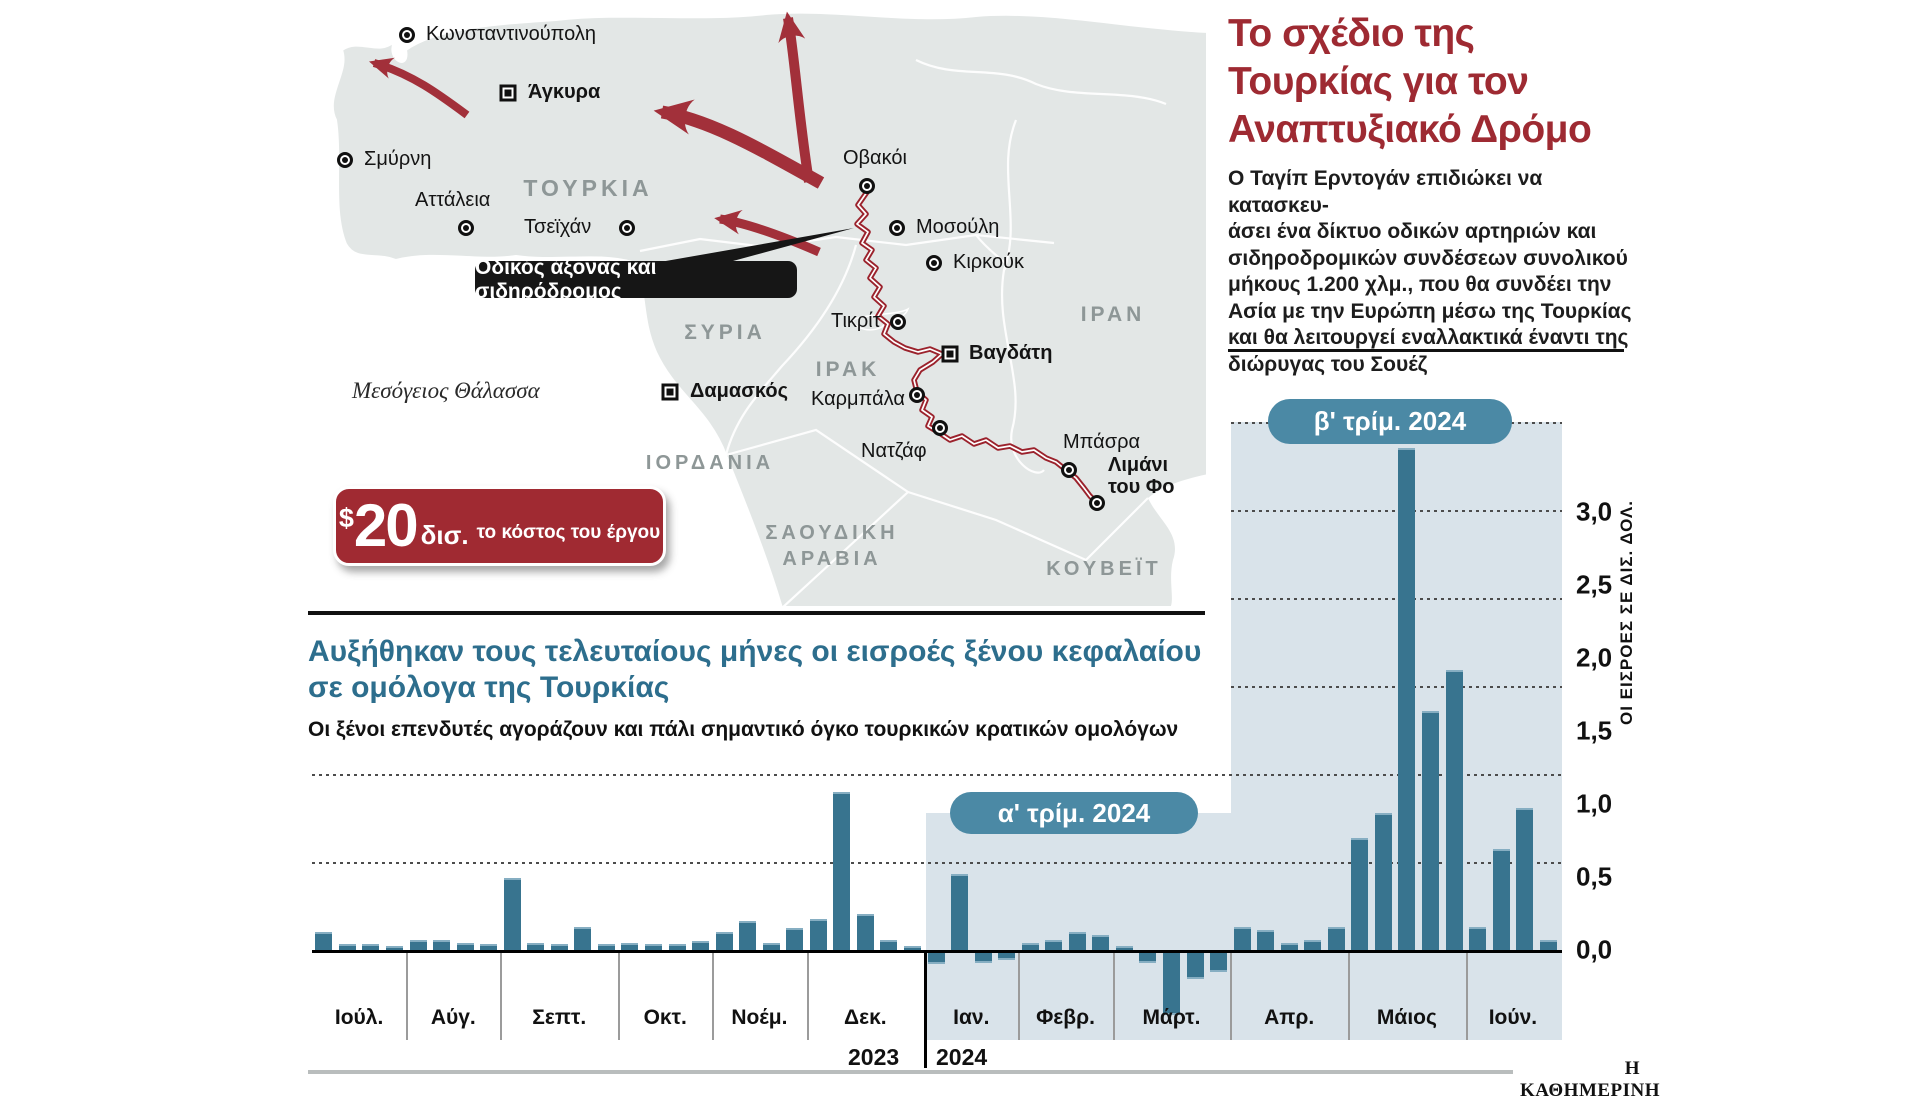 This screenshot has height=1102, width=1920. Describe the element at coordinates (875, 158) in the screenshot. I see `city-label: Οβακόι` at that location.